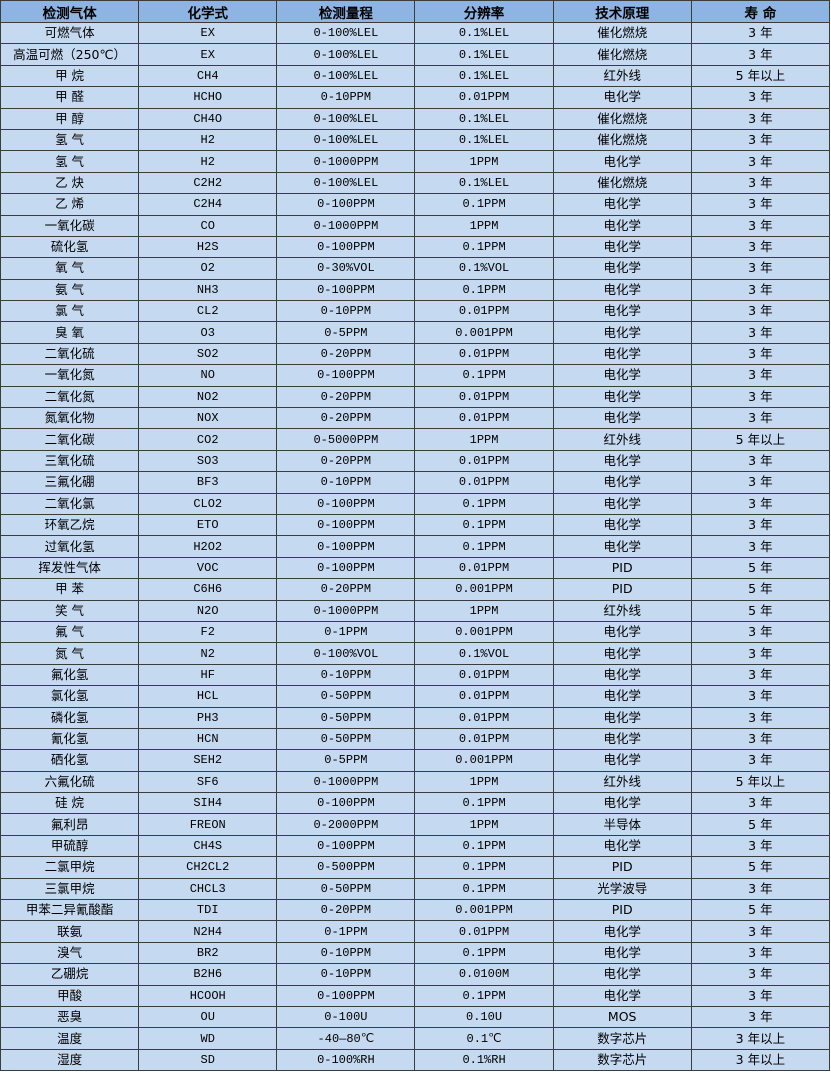  I want to click on cell-gas: 甲硫醇, so click(70, 846).